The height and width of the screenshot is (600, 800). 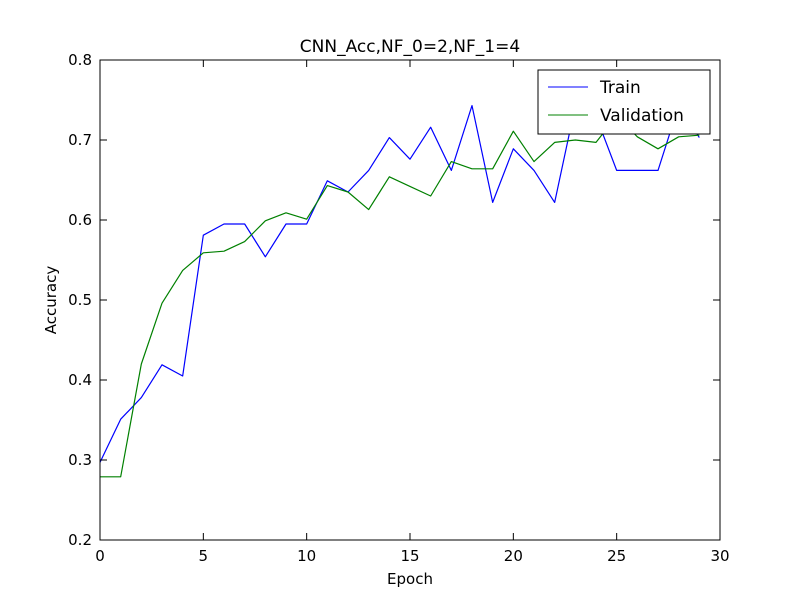 What do you see at coordinates (719, 556) in the screenshot?
I see `x-tick-label: 30` at bounding box center [719, 556].